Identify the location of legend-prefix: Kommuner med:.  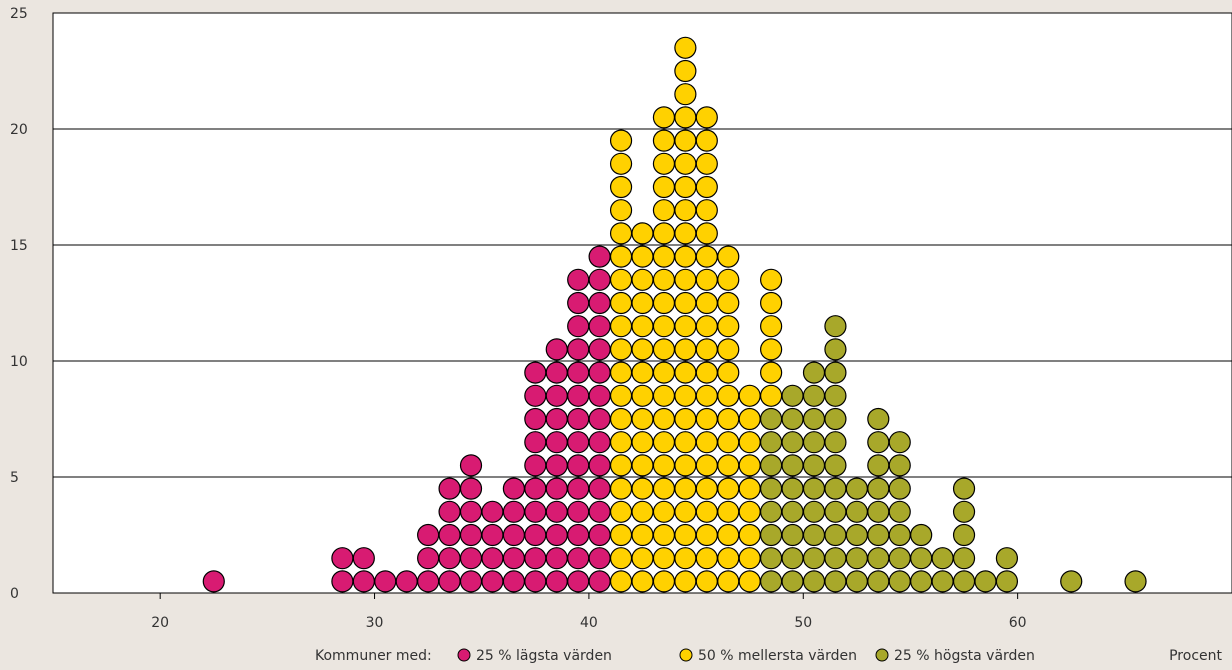
(373, 656).